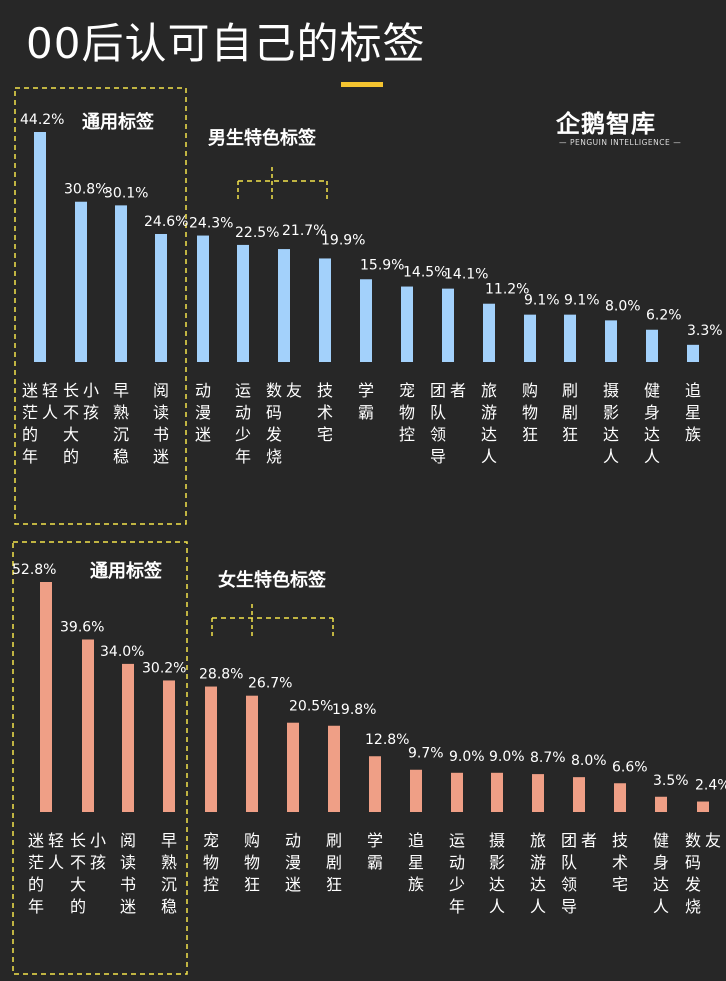 The image size is (726, 981). What do you see at coordinates (304, 231) in the screenshot?
I see `value-label-male-6: 21.7%` at bounding box center [304, 231].